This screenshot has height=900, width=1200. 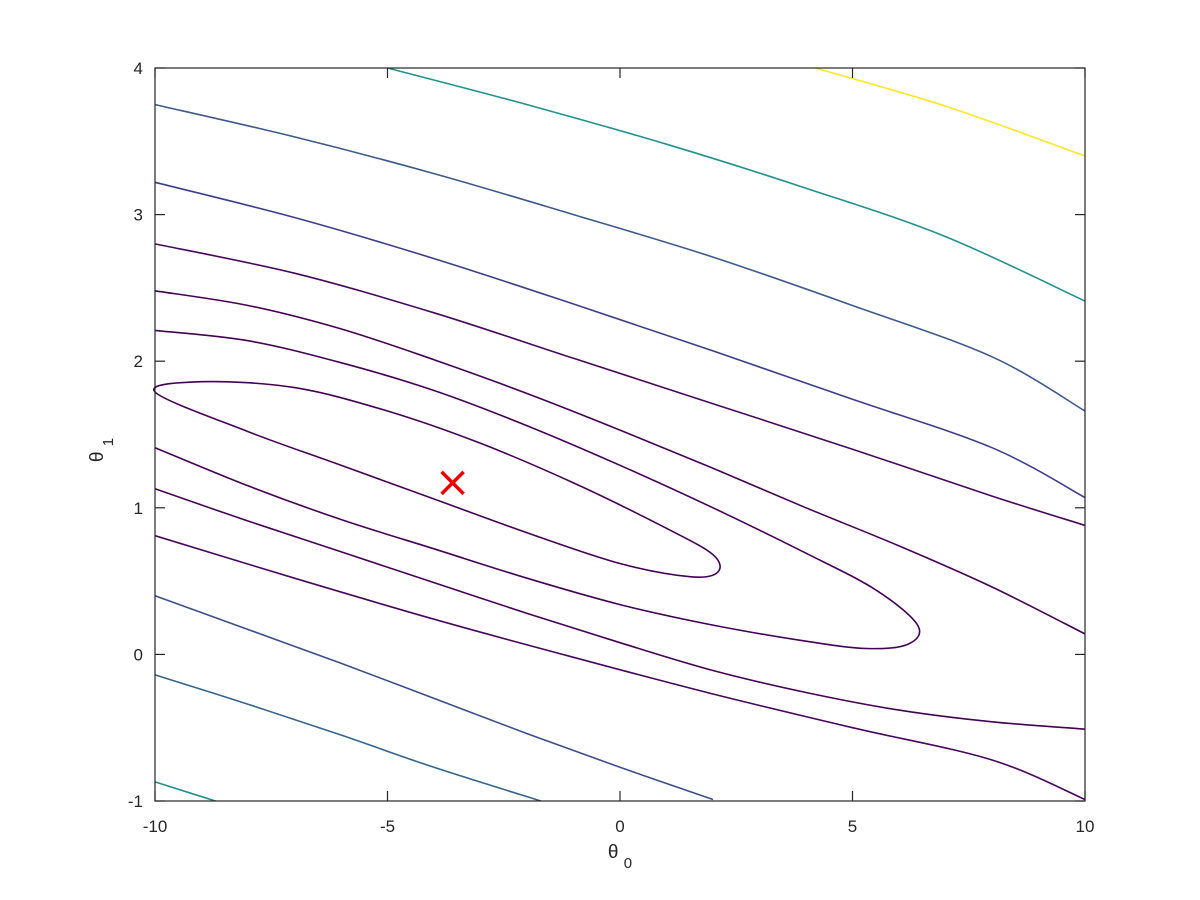 What do you see at coordinates (97, 457) in the screenshot?
I see `y-axis-label-symbol: θ` at bounding box center [97, 457].